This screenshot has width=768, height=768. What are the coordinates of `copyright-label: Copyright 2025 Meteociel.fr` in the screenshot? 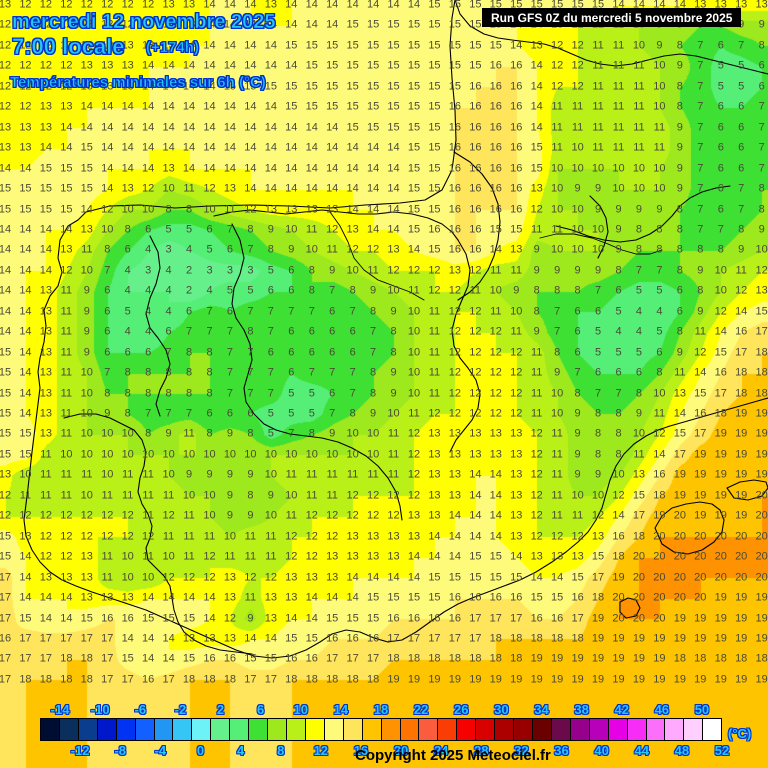 It's located at (453, 755).